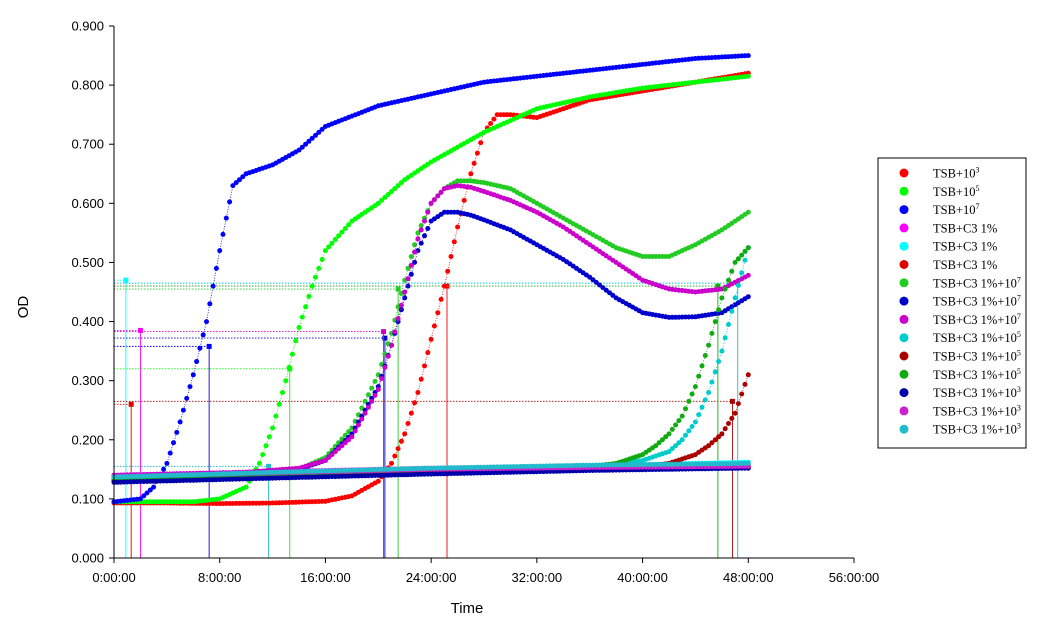 Image resolution: width=1061 pixels, height=626 pixels. I want to click on legend-label: TSB+C3 1%, so click(965, 247).